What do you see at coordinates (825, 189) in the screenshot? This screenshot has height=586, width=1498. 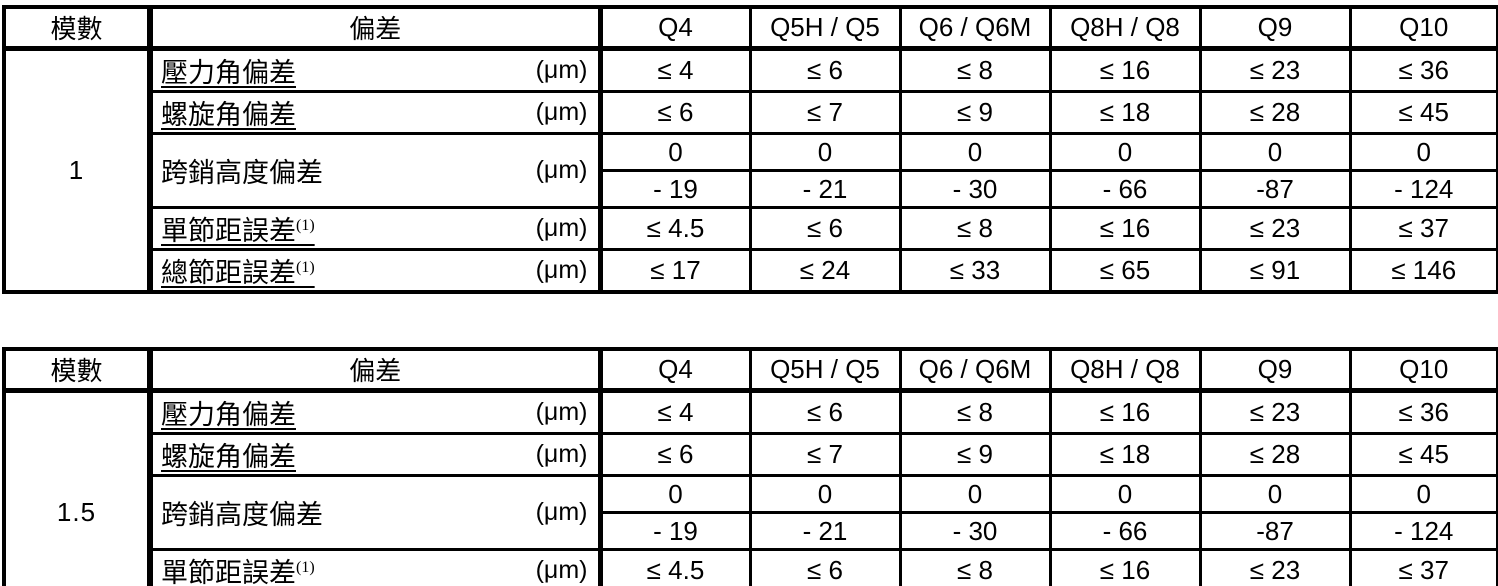 I see `value-cell: - 21` at bounding box center [825, 189].